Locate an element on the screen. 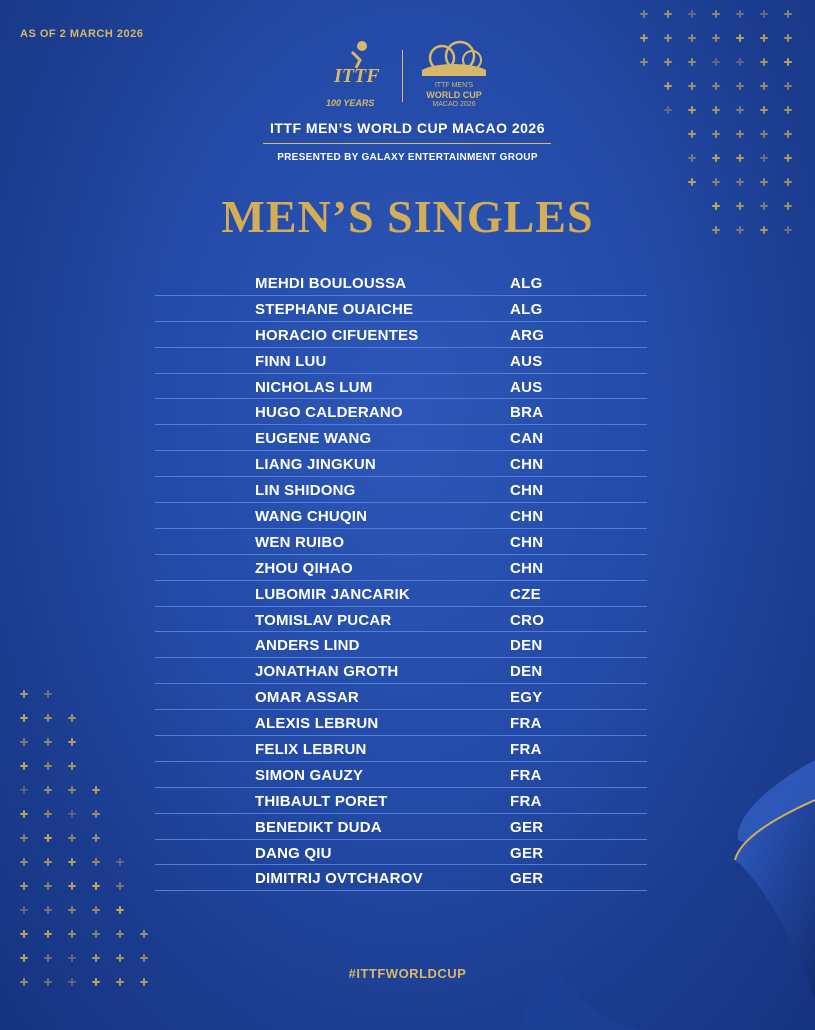 This screenshot has width=815, height=1030. player-name: MEHDI BOULOUSSA is located at coordinates (330, 283).